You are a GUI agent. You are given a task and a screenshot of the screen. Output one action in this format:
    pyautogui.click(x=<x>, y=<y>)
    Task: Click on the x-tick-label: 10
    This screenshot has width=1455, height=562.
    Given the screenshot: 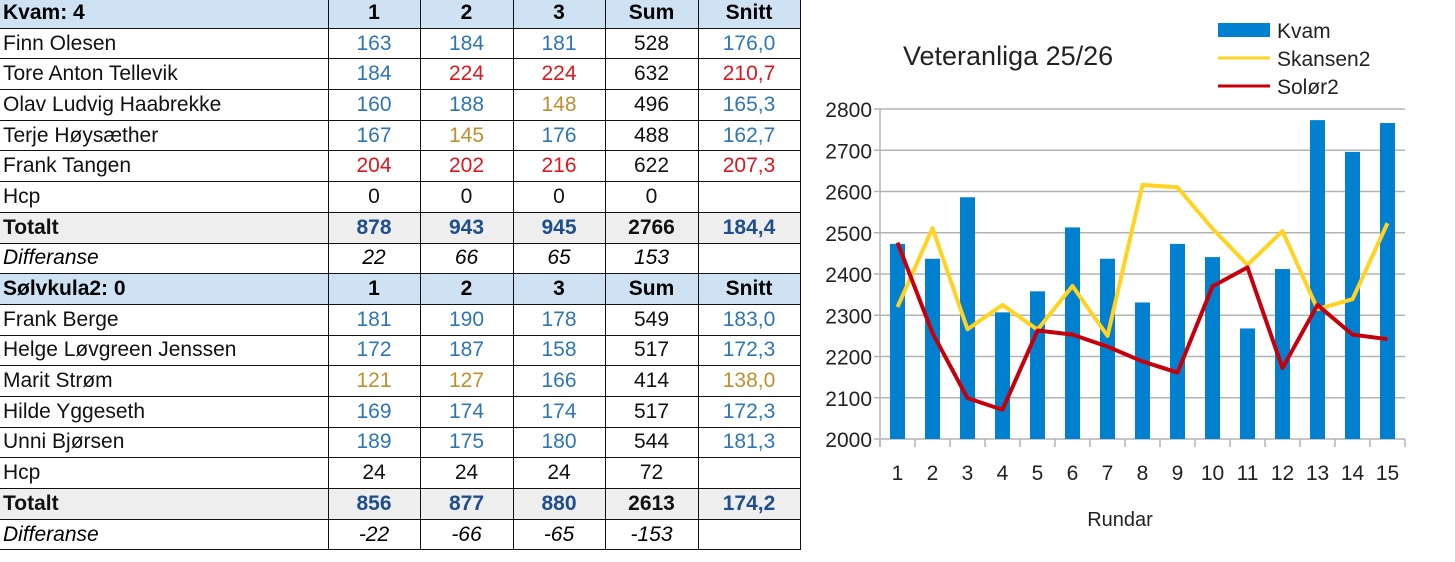 What is the action you would take?
    pyautogui.click(x=1212, y=473)
    